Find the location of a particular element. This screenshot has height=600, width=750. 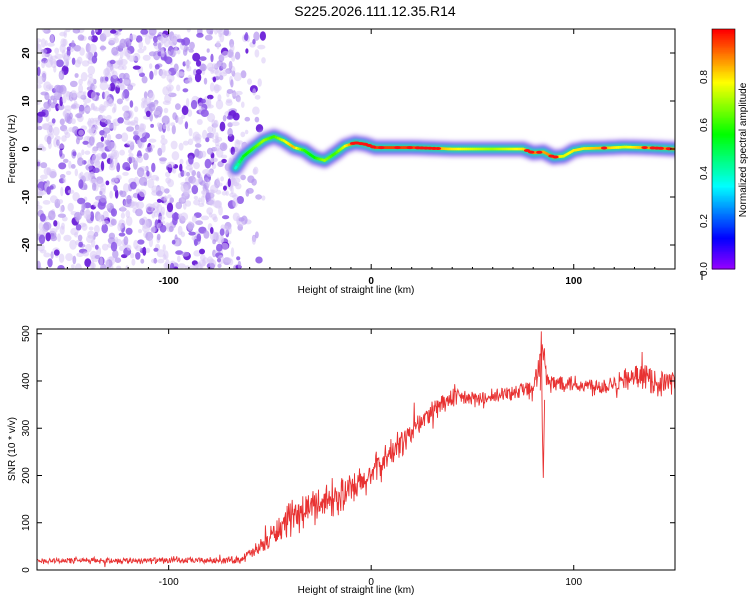

x-tick-label: 0 is located at coordinates (371, 582).